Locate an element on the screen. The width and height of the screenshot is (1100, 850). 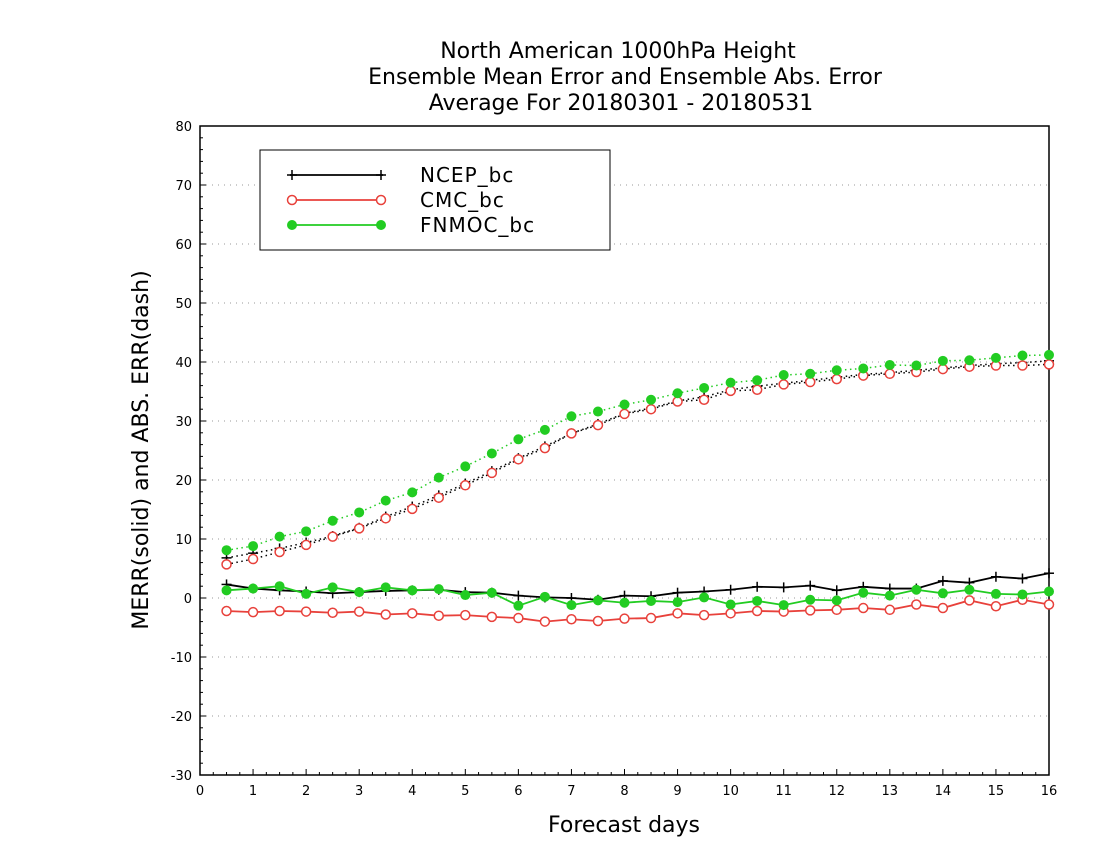
x-tick-label: 7 is located at coordinates (571, 791).